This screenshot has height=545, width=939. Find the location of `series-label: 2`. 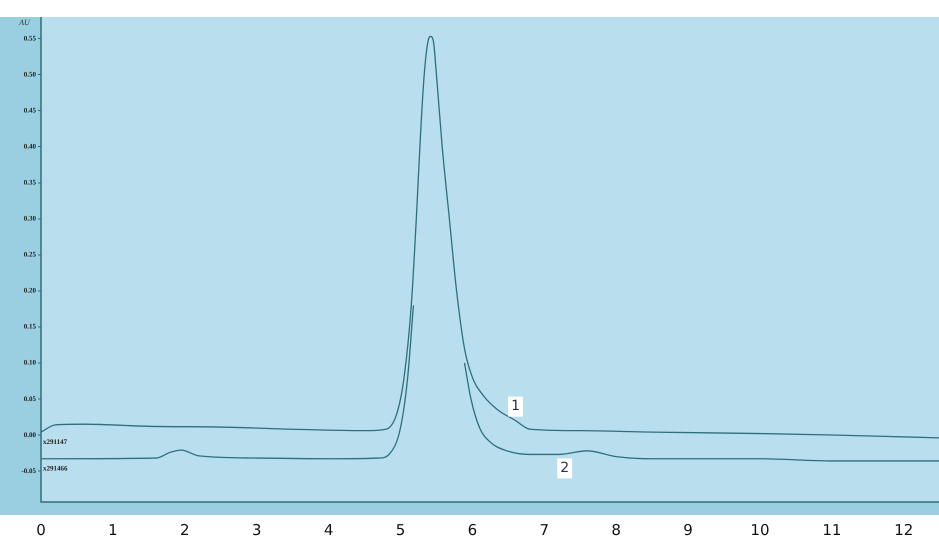

series-label: 2 is located at coordinates (565, 468).